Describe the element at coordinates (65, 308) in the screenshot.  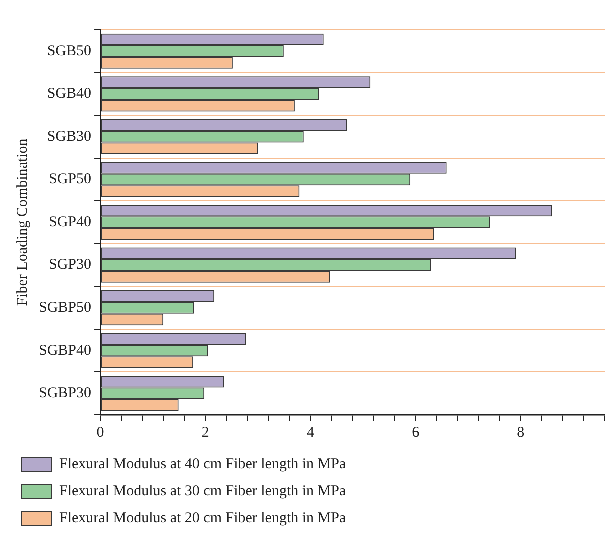
I see `y-tick-label: SGBP50` at that location.